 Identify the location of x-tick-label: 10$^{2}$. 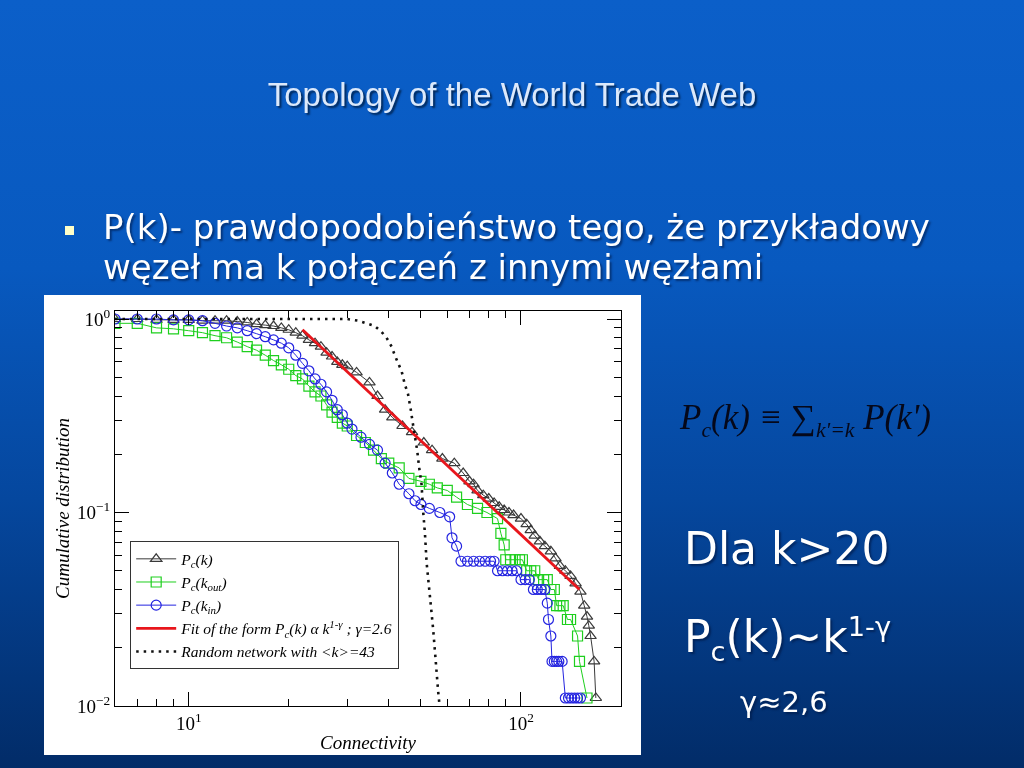
(521, 721).